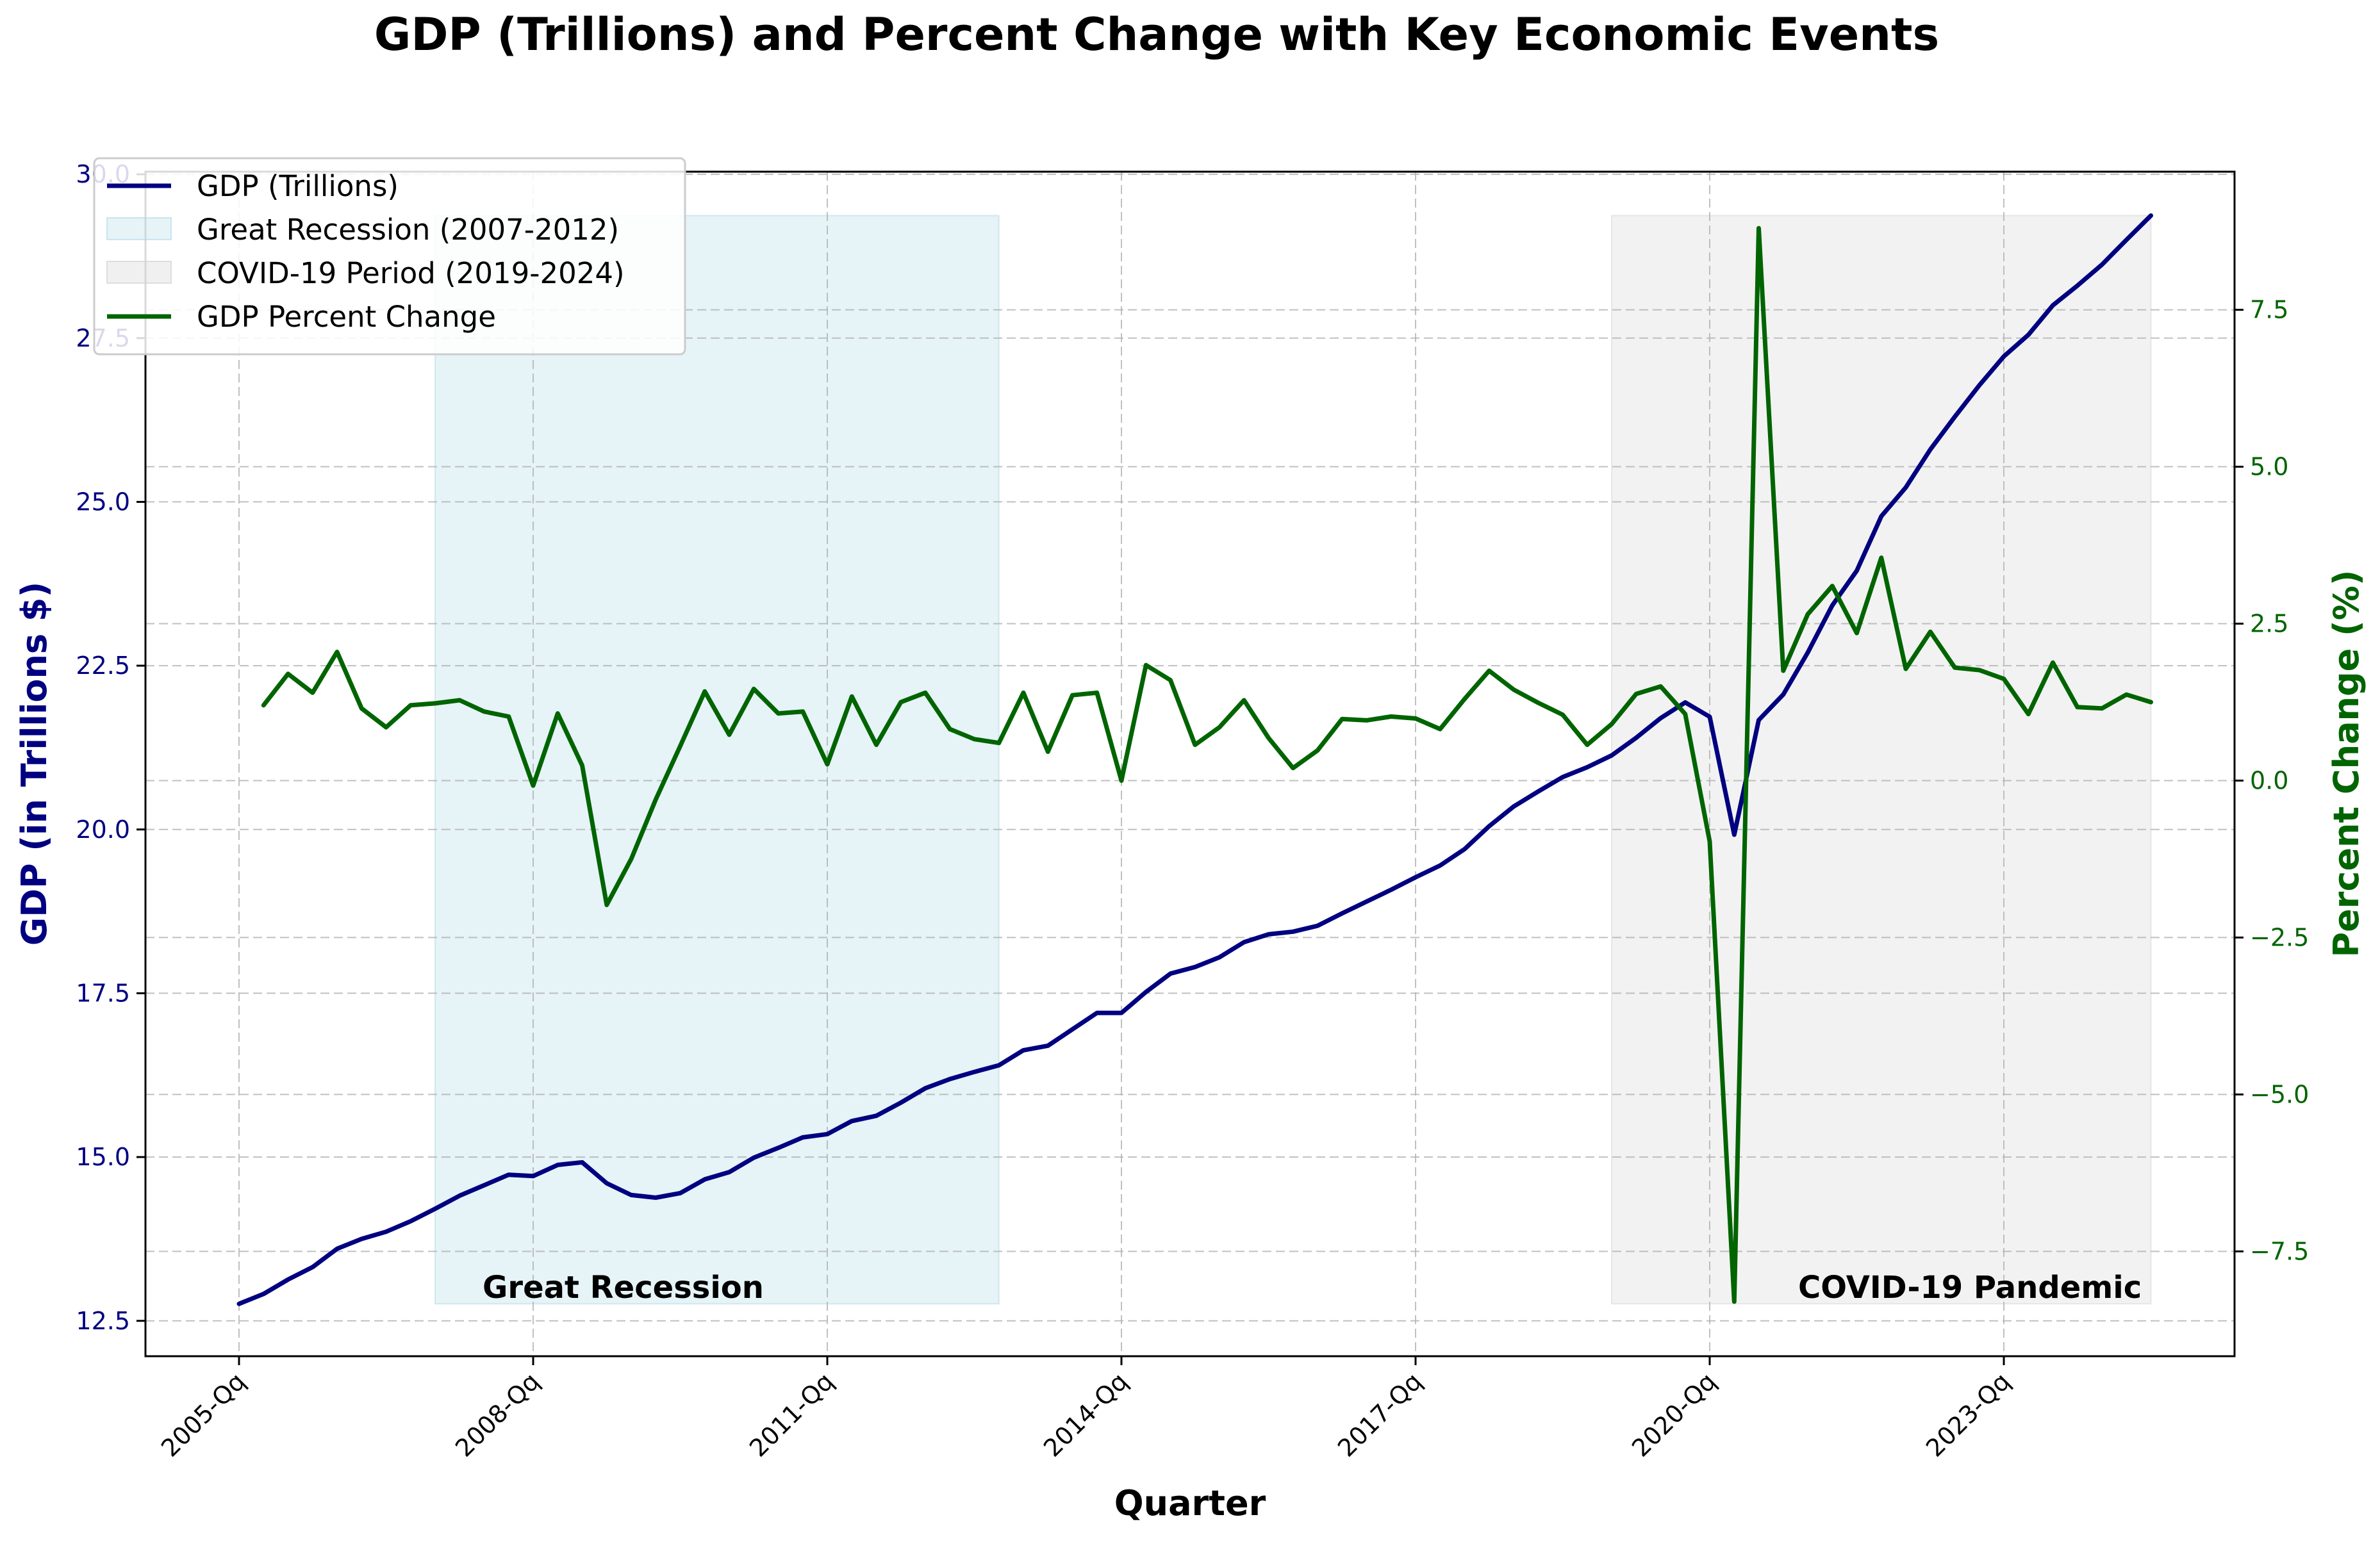  I want to click on left-y-tick-label-4: 22.5, so click(103, 666).